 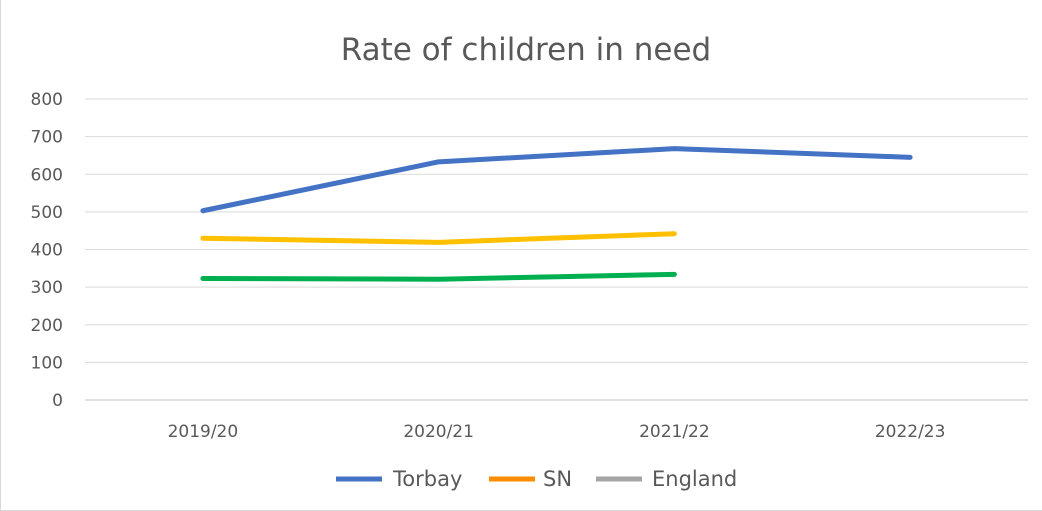 What do you see at coordinates (556, 180) in the screenshot?
I see `series-line-torbay` at bounding box center [556, 180].